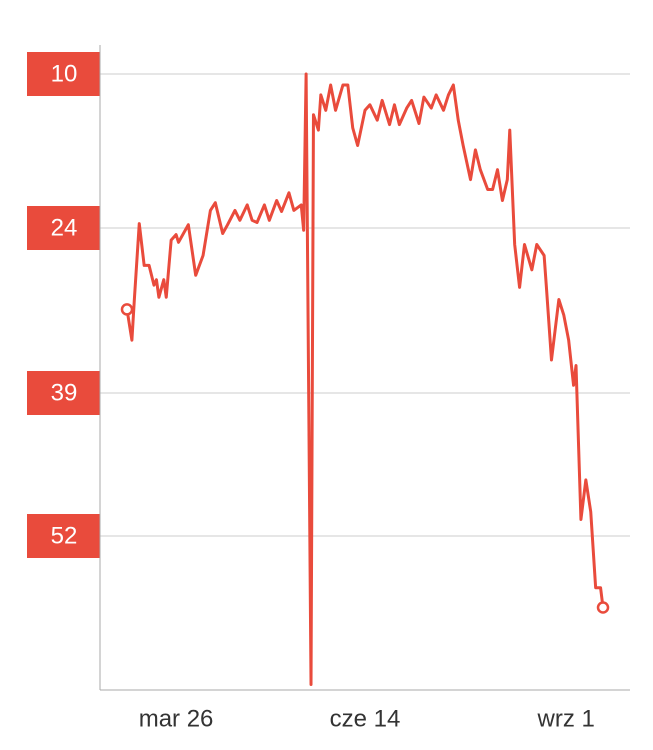 This screenshot has width=653, height=750. Describe the element at coordinates (365, 718) in the screenshot. I see `x-tick-label: cze 14` at that location.